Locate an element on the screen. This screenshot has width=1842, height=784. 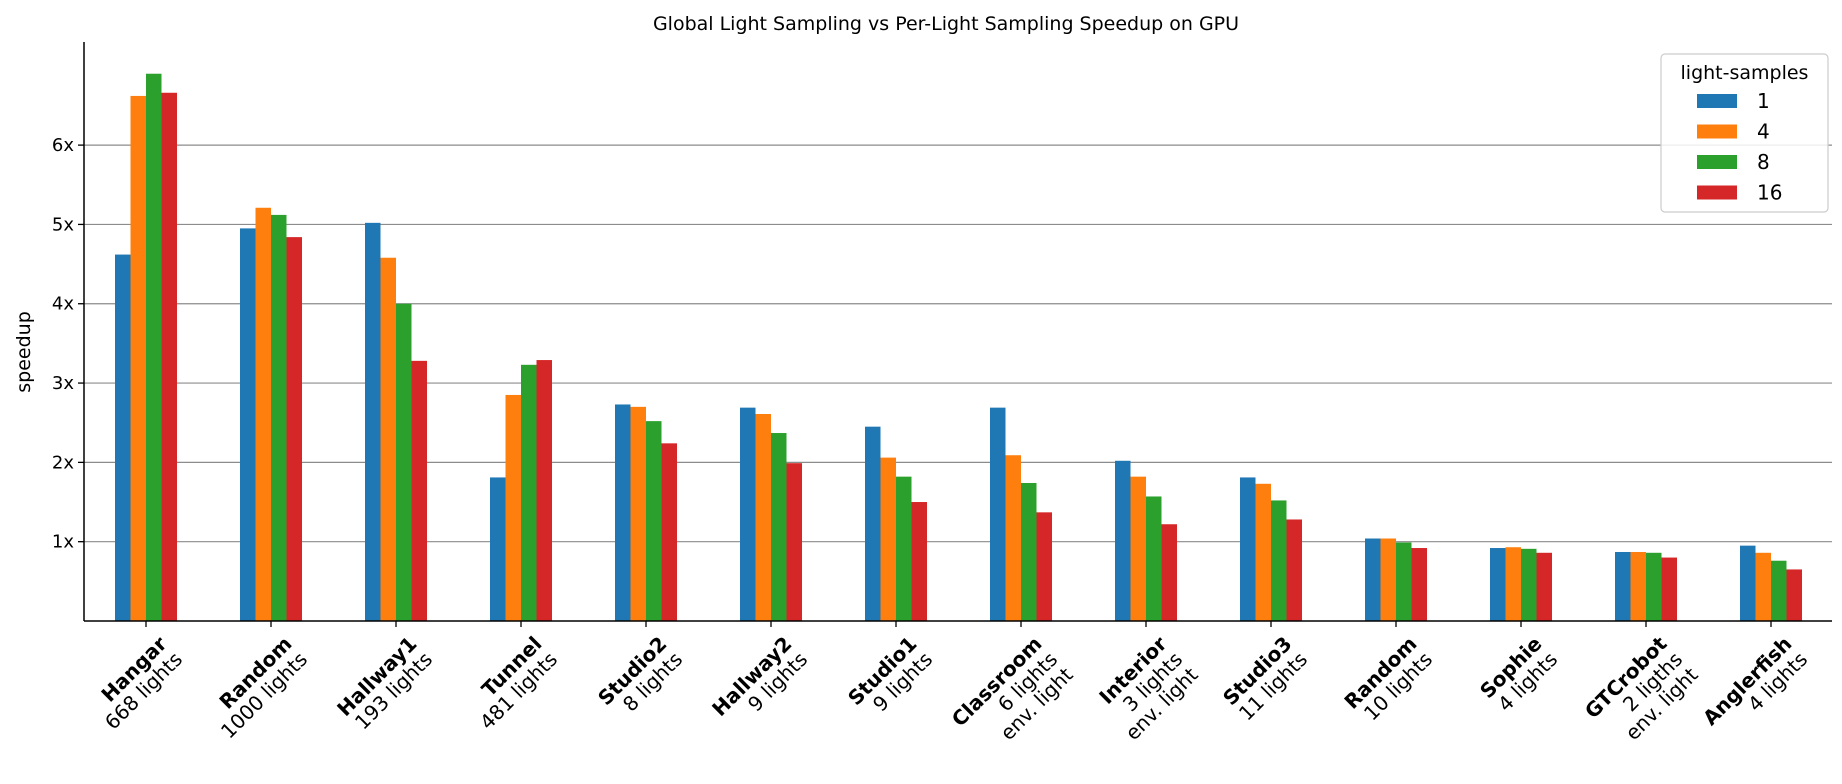
legend-label: 8 is located at coordinates (1763, 162).